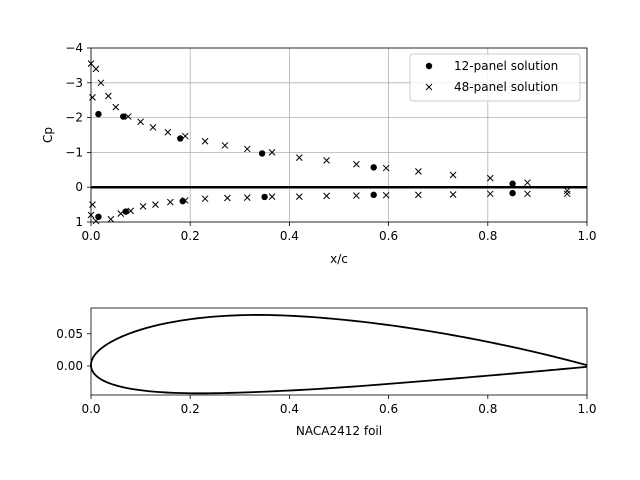 This screenshot has height=480, width=640. I want to click on legend-marker-x, so click(429, 87).